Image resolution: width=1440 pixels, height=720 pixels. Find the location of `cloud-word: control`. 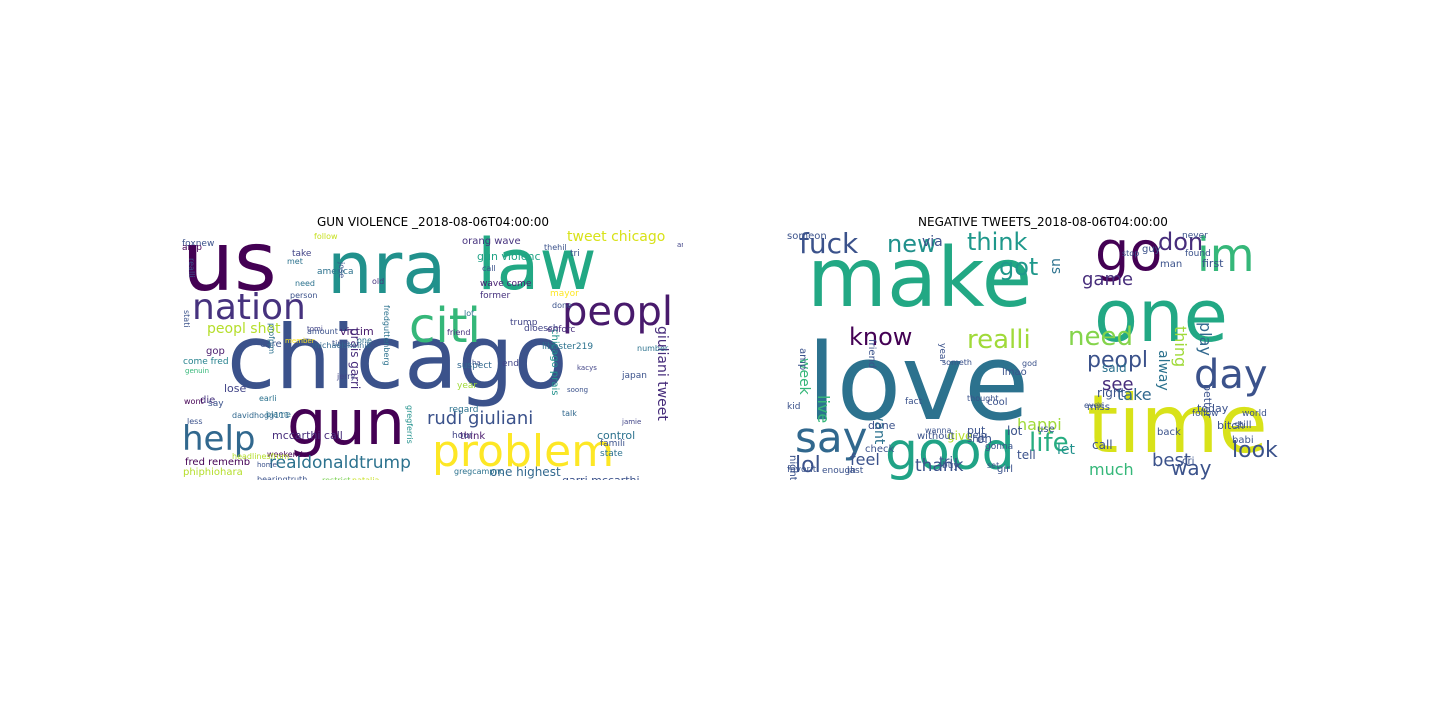

cloud-word: control is located at coordinates (616, 435).